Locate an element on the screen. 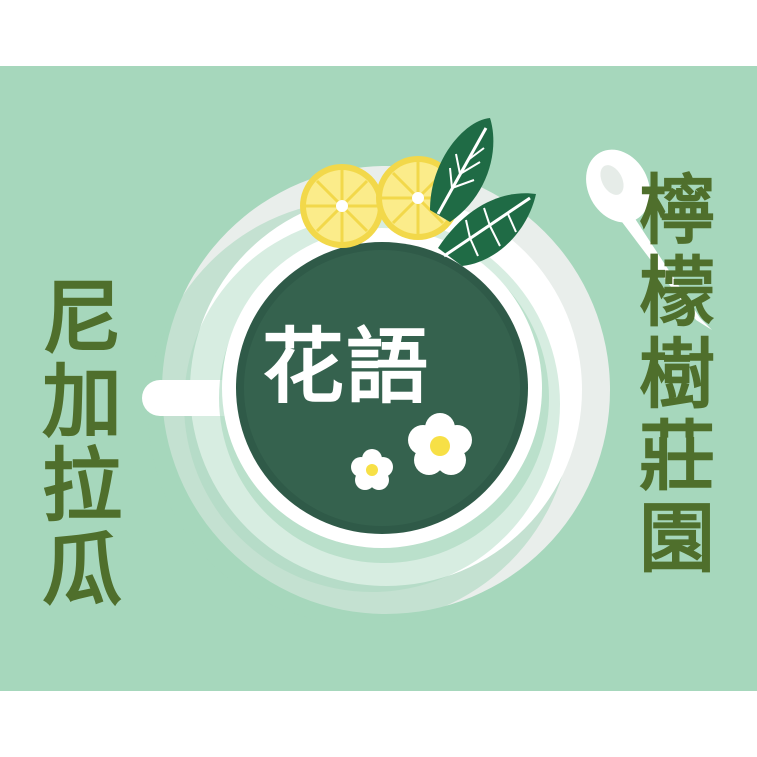  leaf-icon is located at coordinates (483, 192).